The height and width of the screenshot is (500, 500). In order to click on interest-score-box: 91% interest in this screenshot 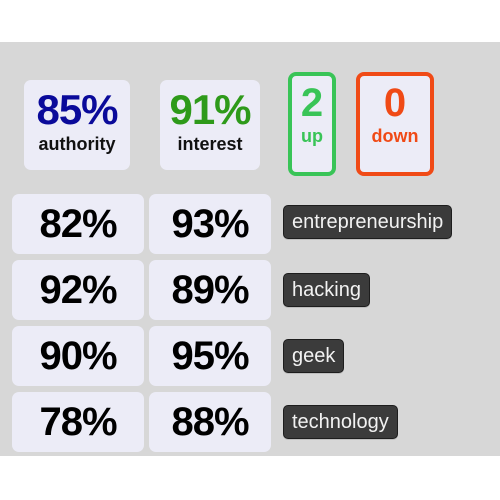, I will do `click(210, 125)`.